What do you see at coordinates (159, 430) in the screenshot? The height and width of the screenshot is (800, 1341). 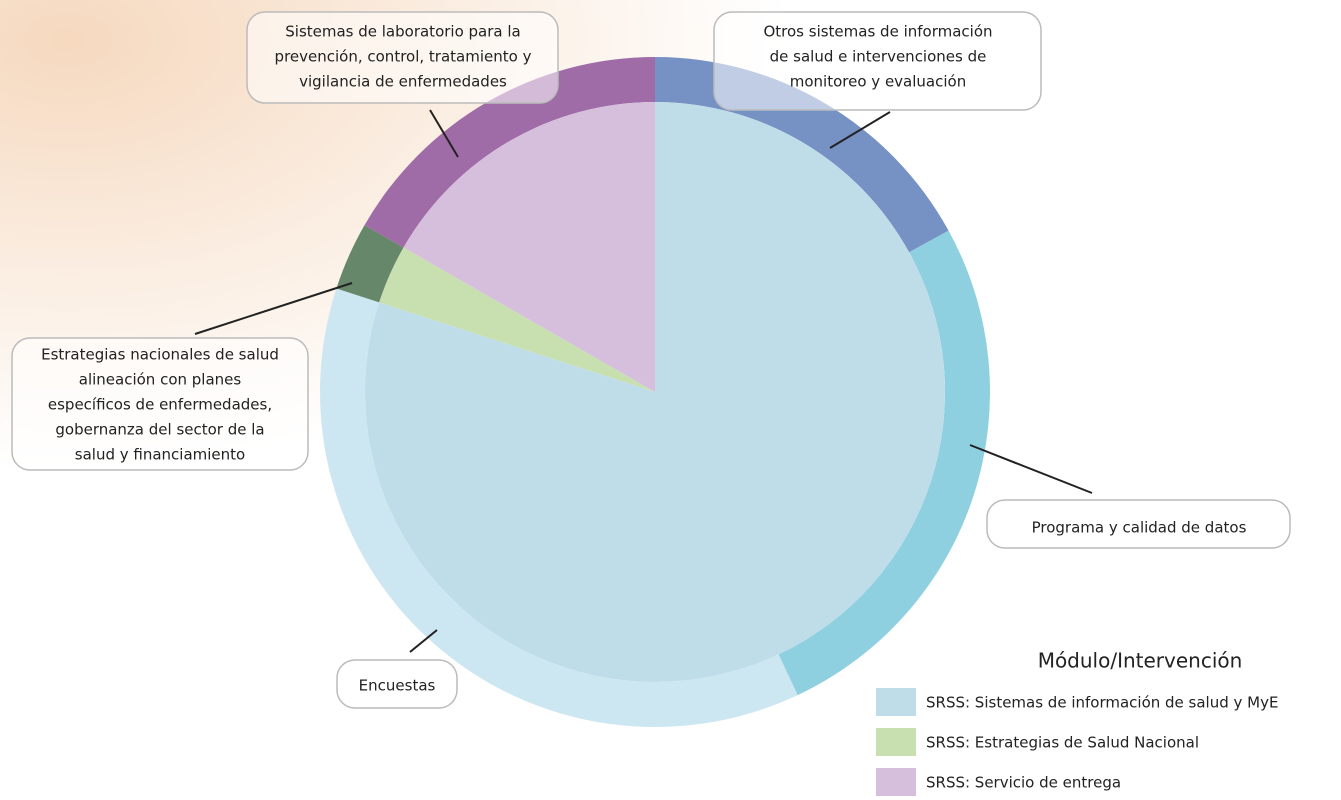 I see `callout-label: gobernanza del sector de la` at bounding box center [159, 430].